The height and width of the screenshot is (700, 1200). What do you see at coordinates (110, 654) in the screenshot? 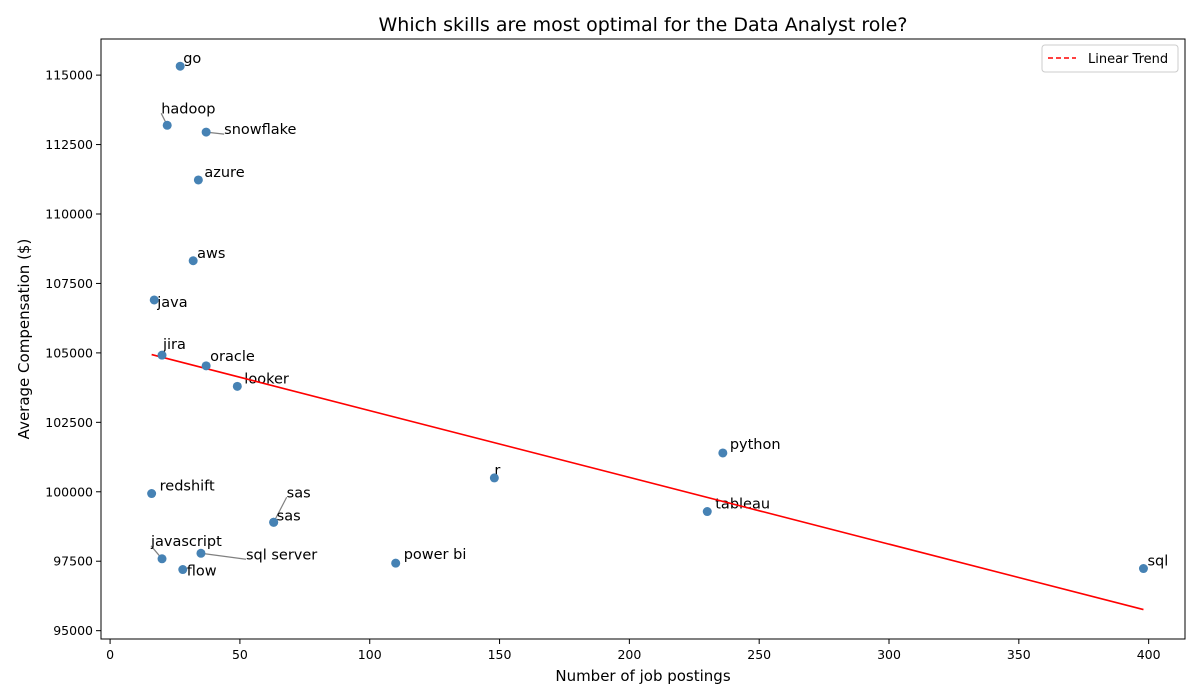
I see `x-tick-label: 0` at bounding box center [110, 654].